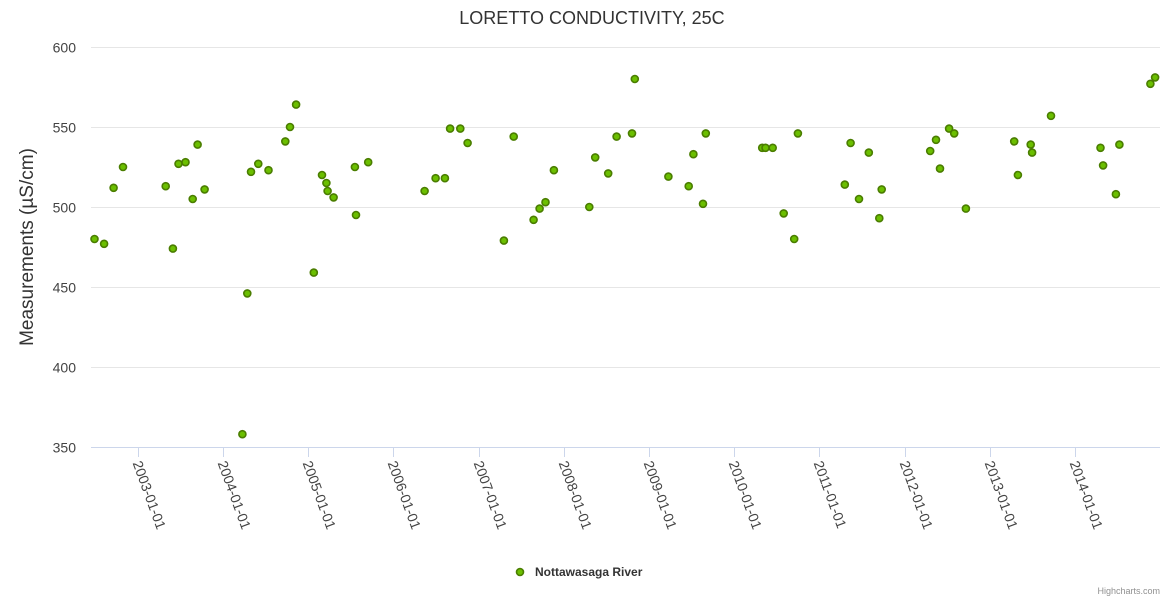 The image size is (1170, 600). I want to click on y-tick-label: 550, so click(65, 128).